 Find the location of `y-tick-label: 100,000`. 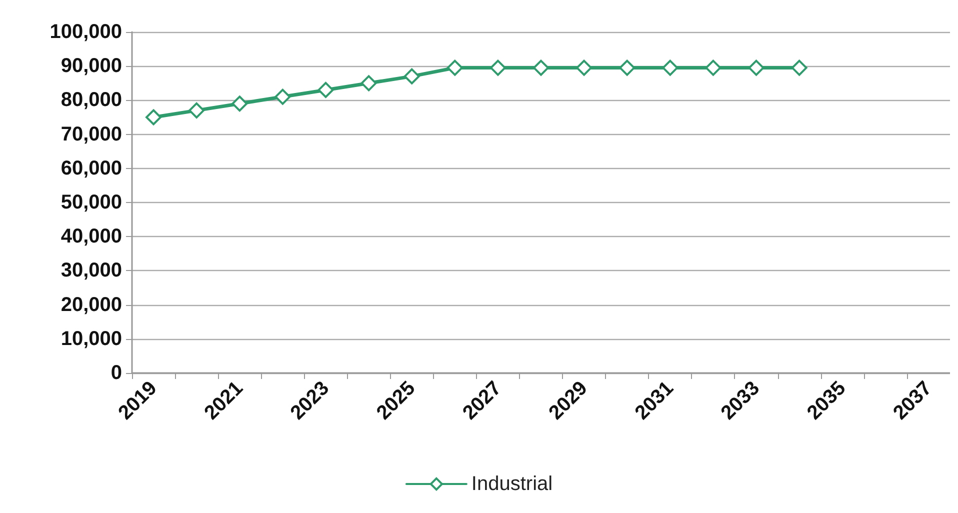

y-tick-label: 100,000 is located at coordinates (86, 32).